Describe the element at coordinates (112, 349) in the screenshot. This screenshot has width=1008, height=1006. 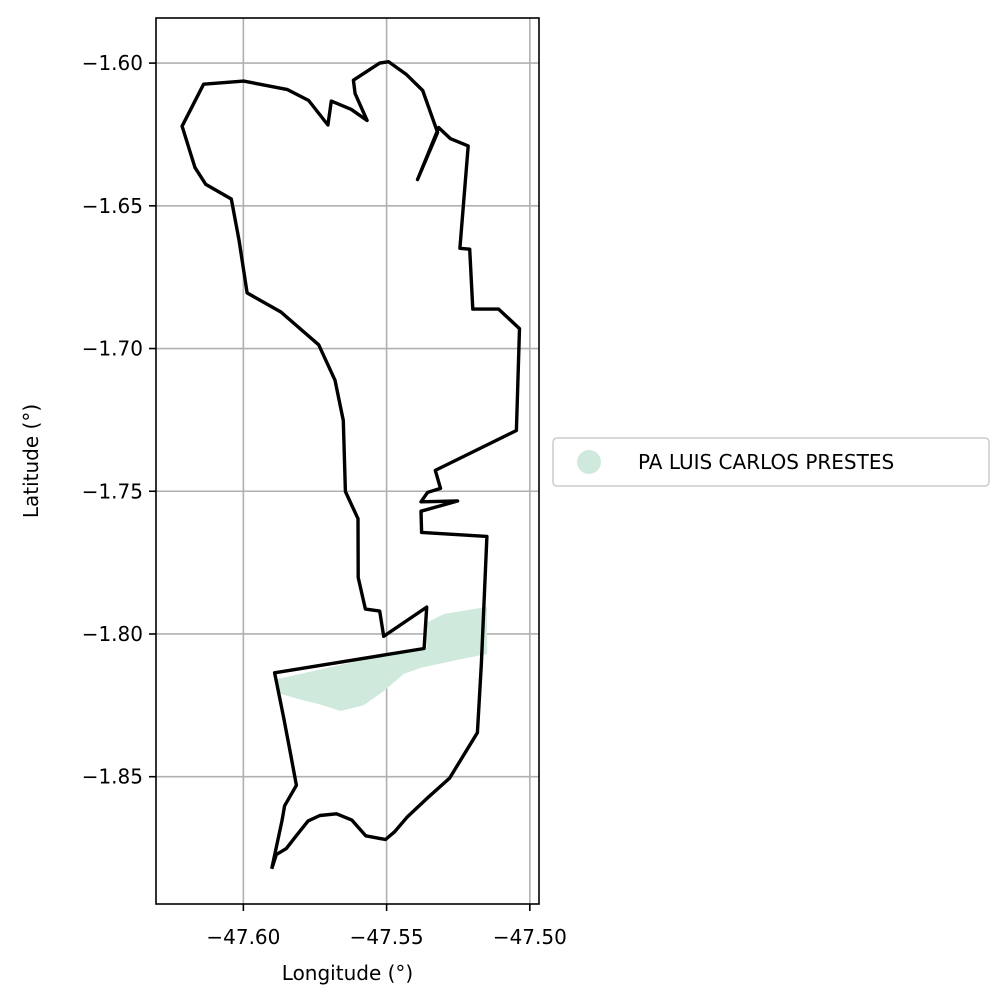
I see `y-tick-label: −1.70` at that location.